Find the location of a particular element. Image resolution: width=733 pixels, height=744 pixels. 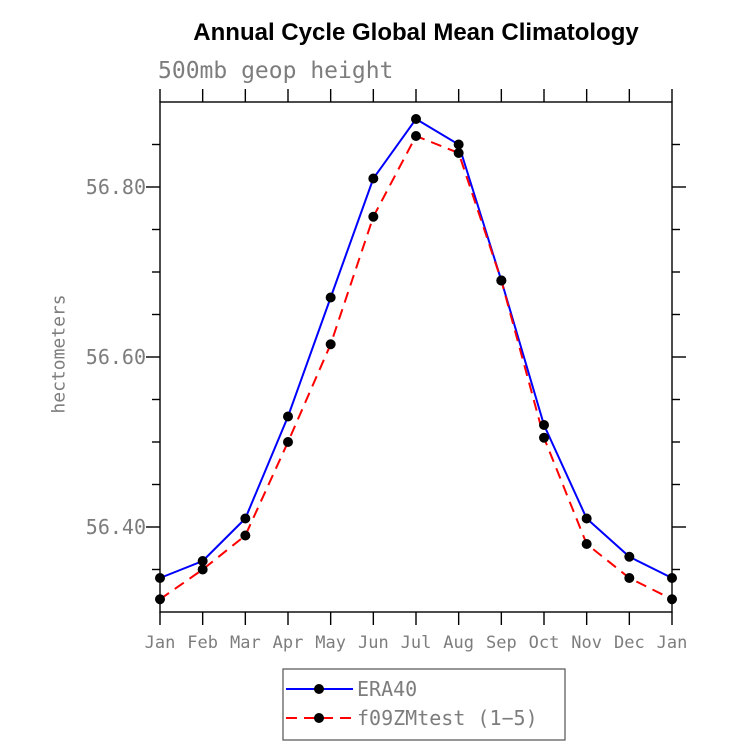

x-tick-label: Dec is located at coordinates (629, 643).